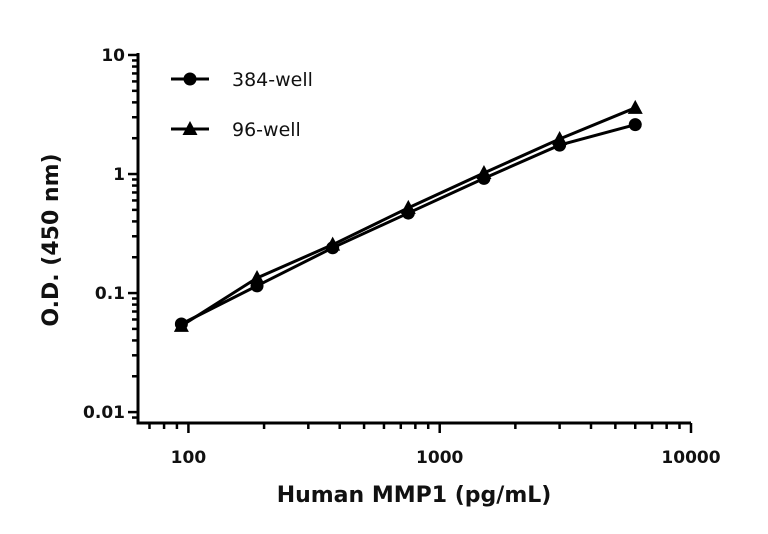  I want to click on y-tick-label: 0.01, so click(104, 413).